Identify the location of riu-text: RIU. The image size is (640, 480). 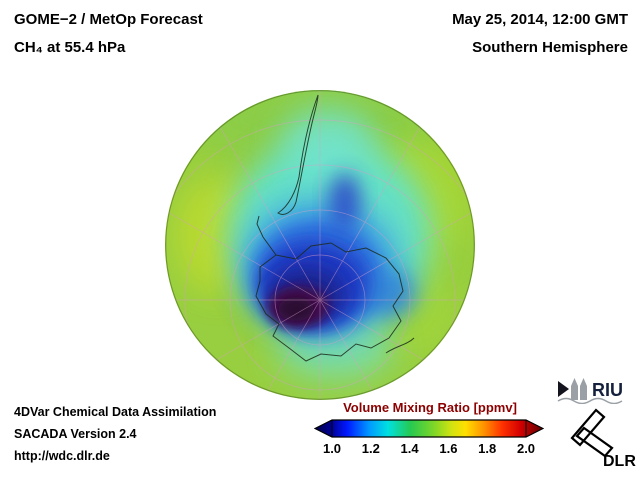
(607, 390).